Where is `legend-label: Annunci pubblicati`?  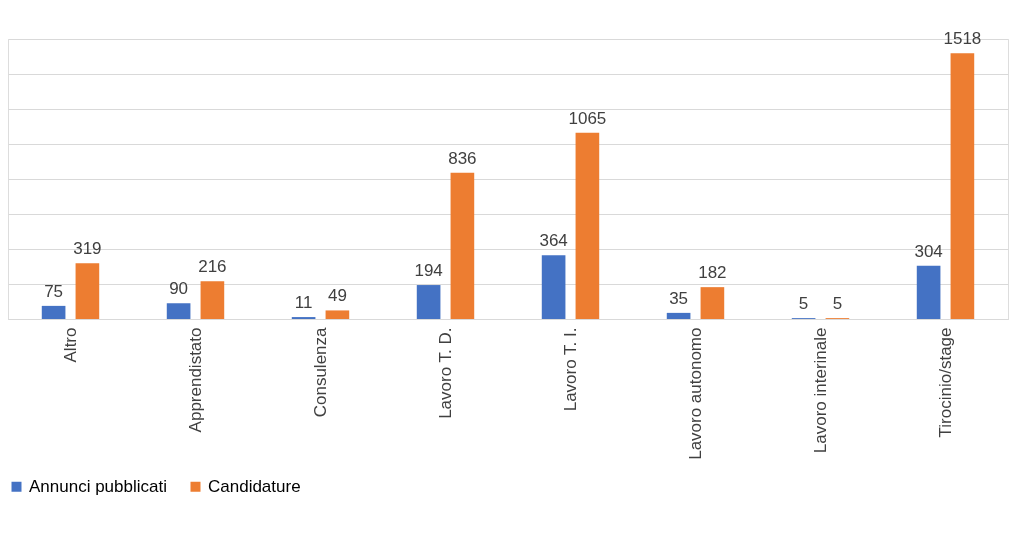
legend-label: Annunci pubblicati is located at coordinates (98, 486).